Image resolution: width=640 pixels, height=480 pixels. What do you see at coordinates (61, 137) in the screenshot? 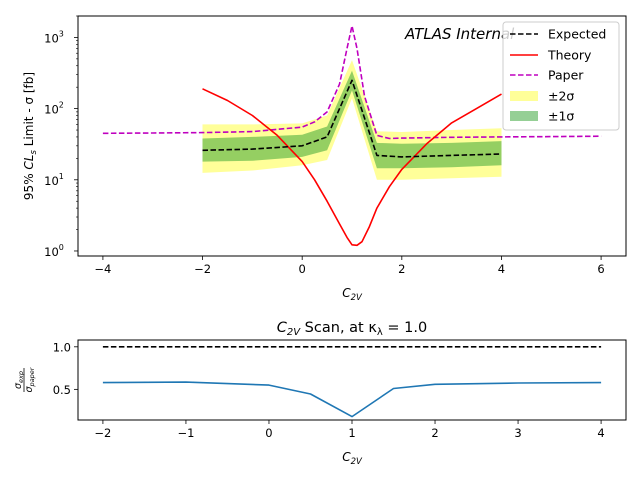
I see `limit-y-ticks: 10⁰ 10¹ 10² 10³` at bounding box center [61, 137].